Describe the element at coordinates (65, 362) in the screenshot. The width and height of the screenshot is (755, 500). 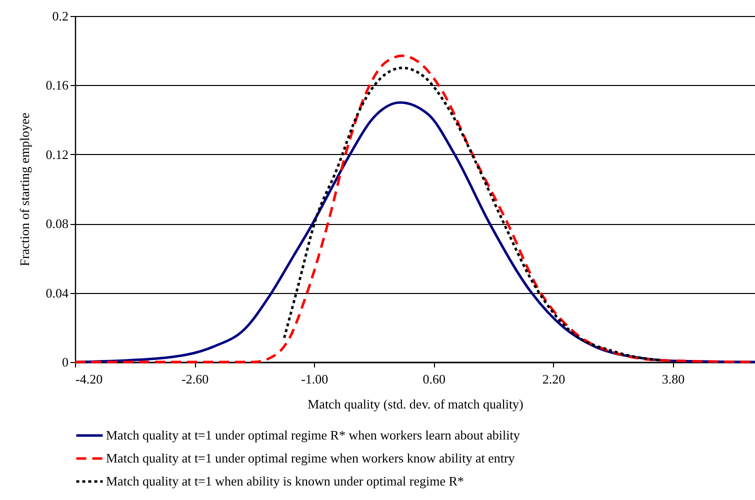
I see `y-tick-label: 0` at that location.